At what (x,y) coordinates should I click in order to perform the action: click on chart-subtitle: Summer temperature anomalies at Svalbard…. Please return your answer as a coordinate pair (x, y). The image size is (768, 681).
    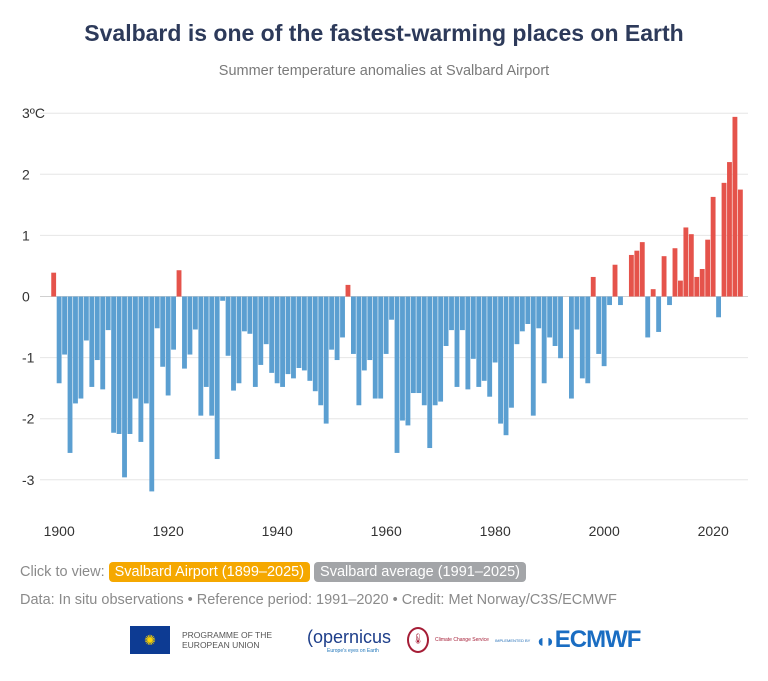
    Looking at the image, I should click on (384, 71).